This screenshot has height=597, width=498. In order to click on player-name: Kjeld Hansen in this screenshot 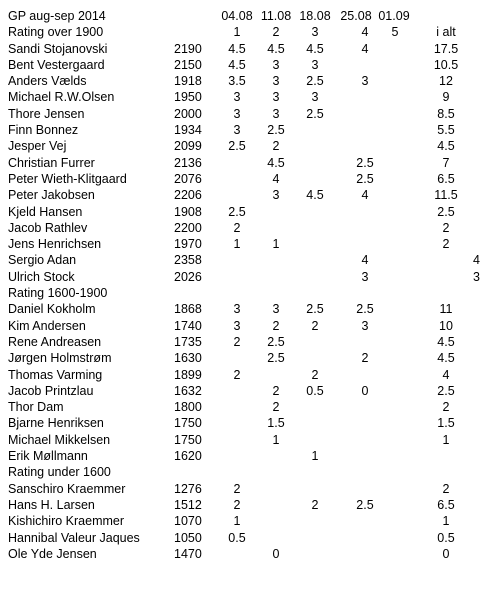, I will do `click(45, 211)`.